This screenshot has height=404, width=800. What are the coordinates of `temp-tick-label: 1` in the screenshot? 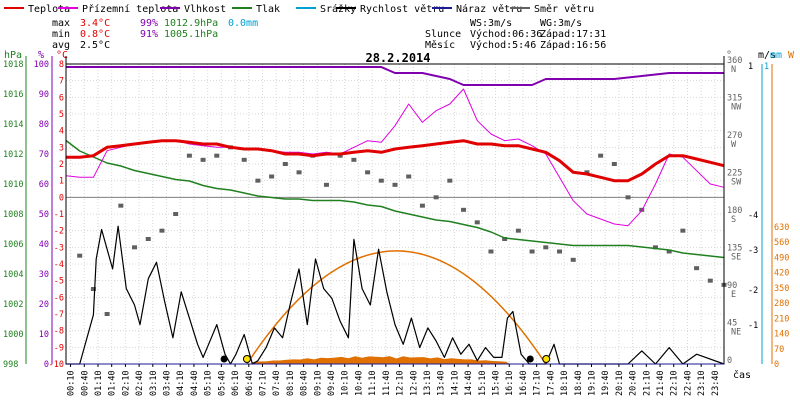 It's located at (61, 182).